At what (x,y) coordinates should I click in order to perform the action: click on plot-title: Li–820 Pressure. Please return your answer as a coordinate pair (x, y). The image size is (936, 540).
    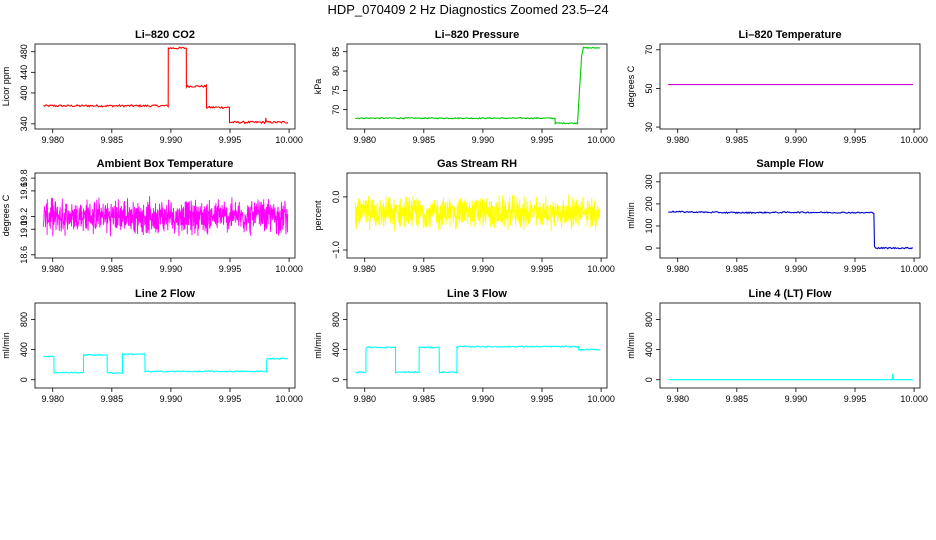
    Looking at the image, I should click on (477, 35).